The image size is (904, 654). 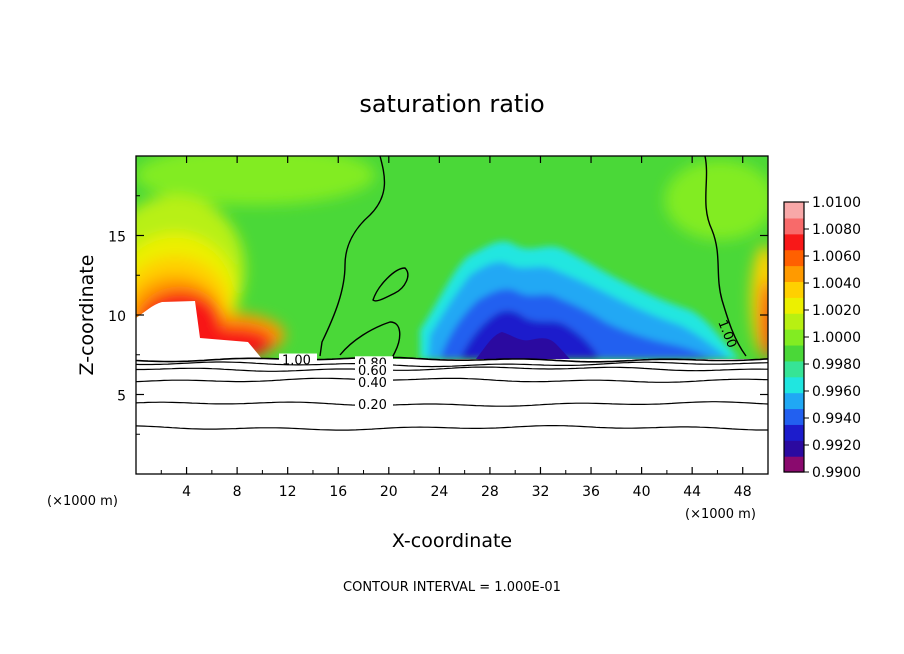 I want to click on chart-title: saturation ratio, so click(x=451, y=104).